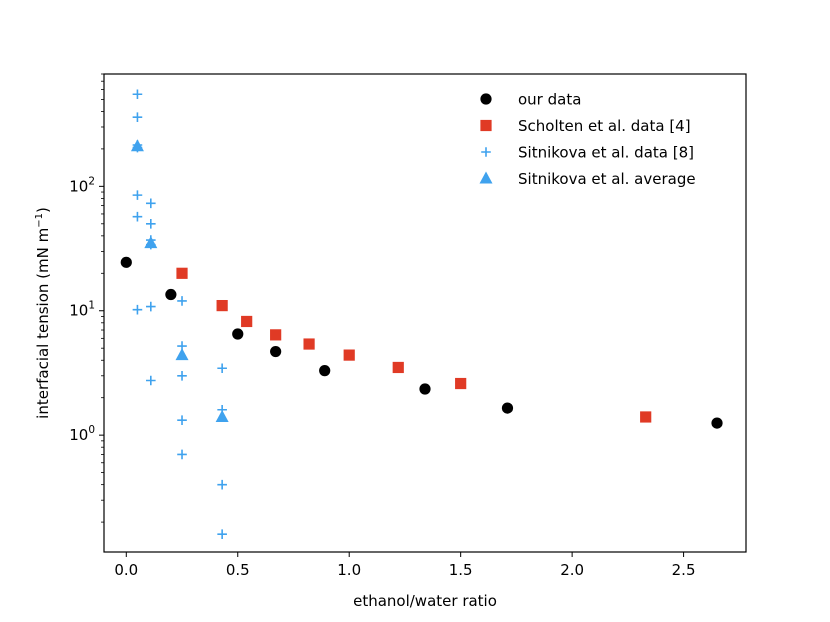 The width and height of the screenshot is (830, 622). What do you see at coordinates (607, 179) in the screenshot?
I see `legend-label: Sitnikova et al. average` at bounding box center [607, 179].